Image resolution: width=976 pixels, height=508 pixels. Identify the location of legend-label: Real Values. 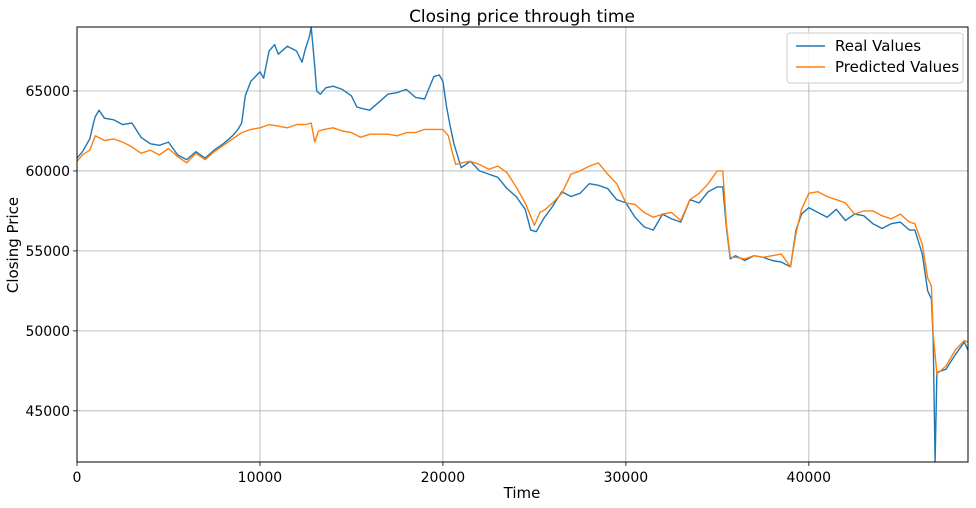
(878, 46).